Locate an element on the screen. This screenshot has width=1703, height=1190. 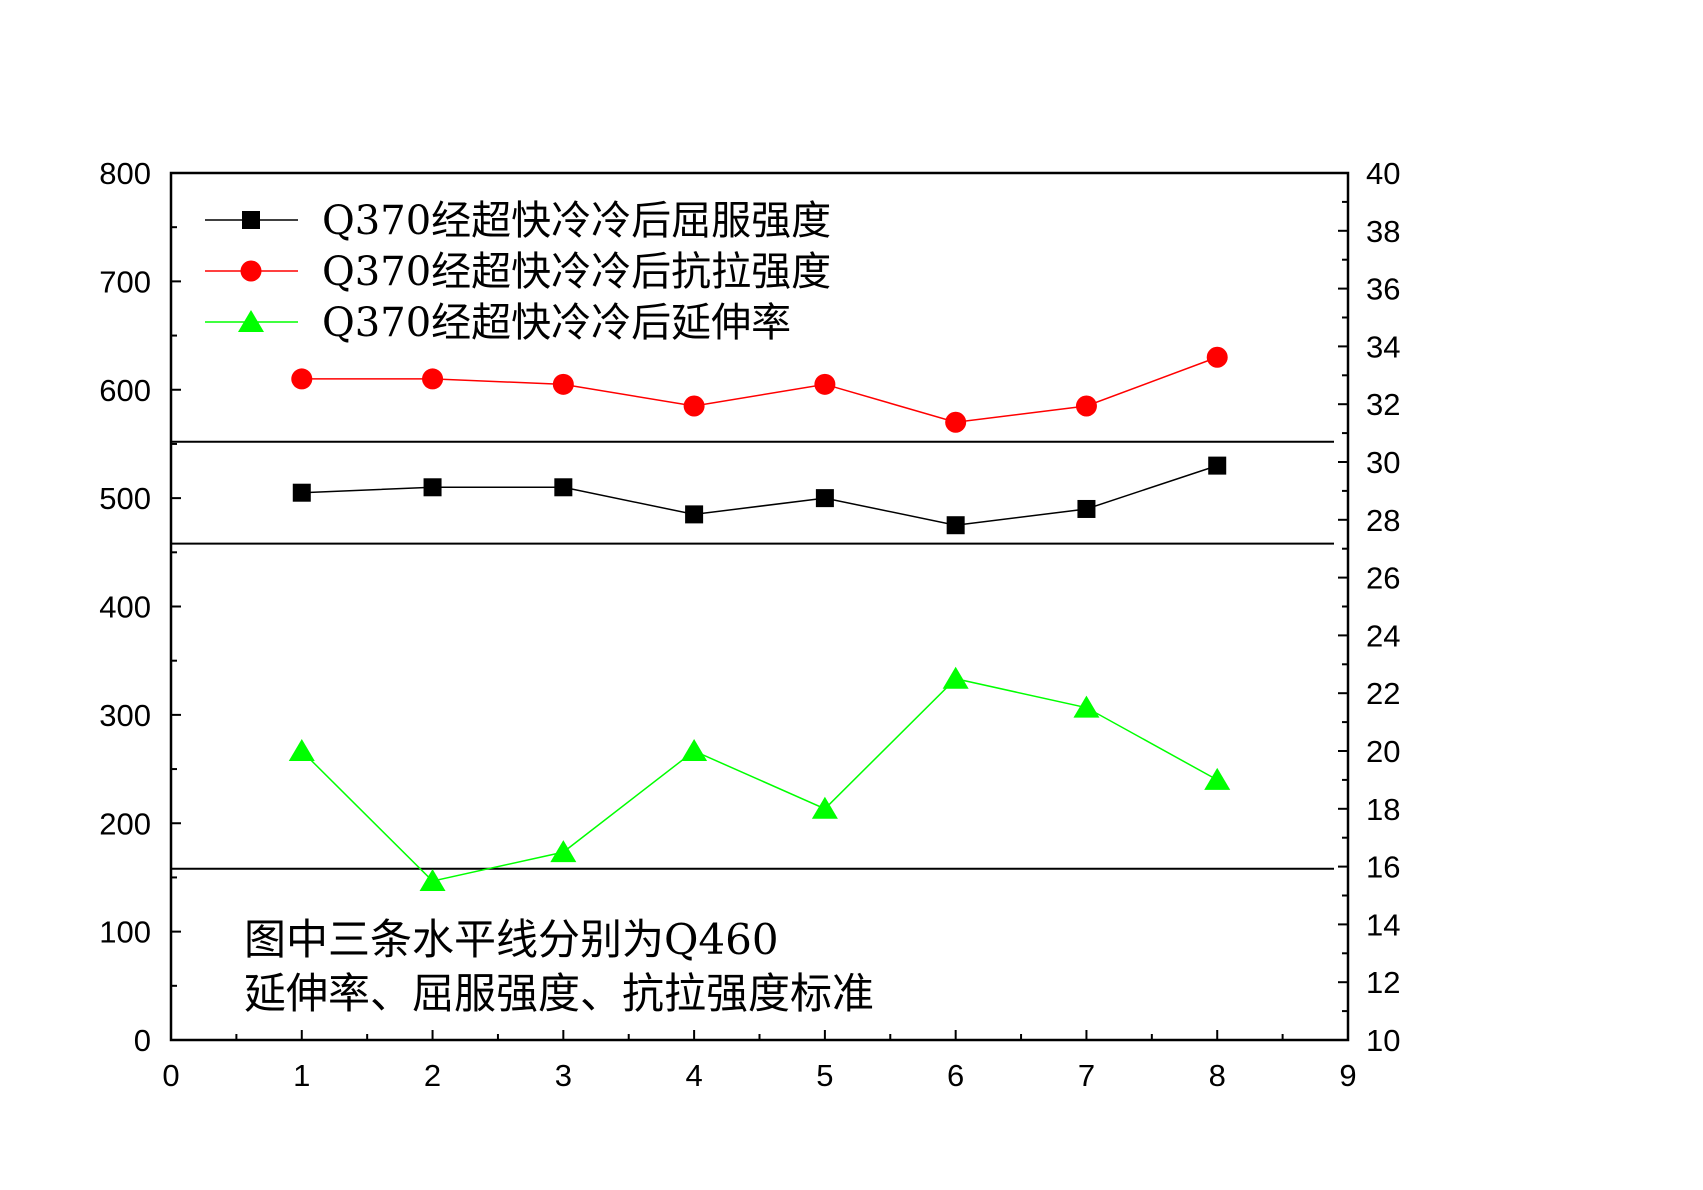
y-right-tick-label: 20 is located at coordinates (1383, 751).